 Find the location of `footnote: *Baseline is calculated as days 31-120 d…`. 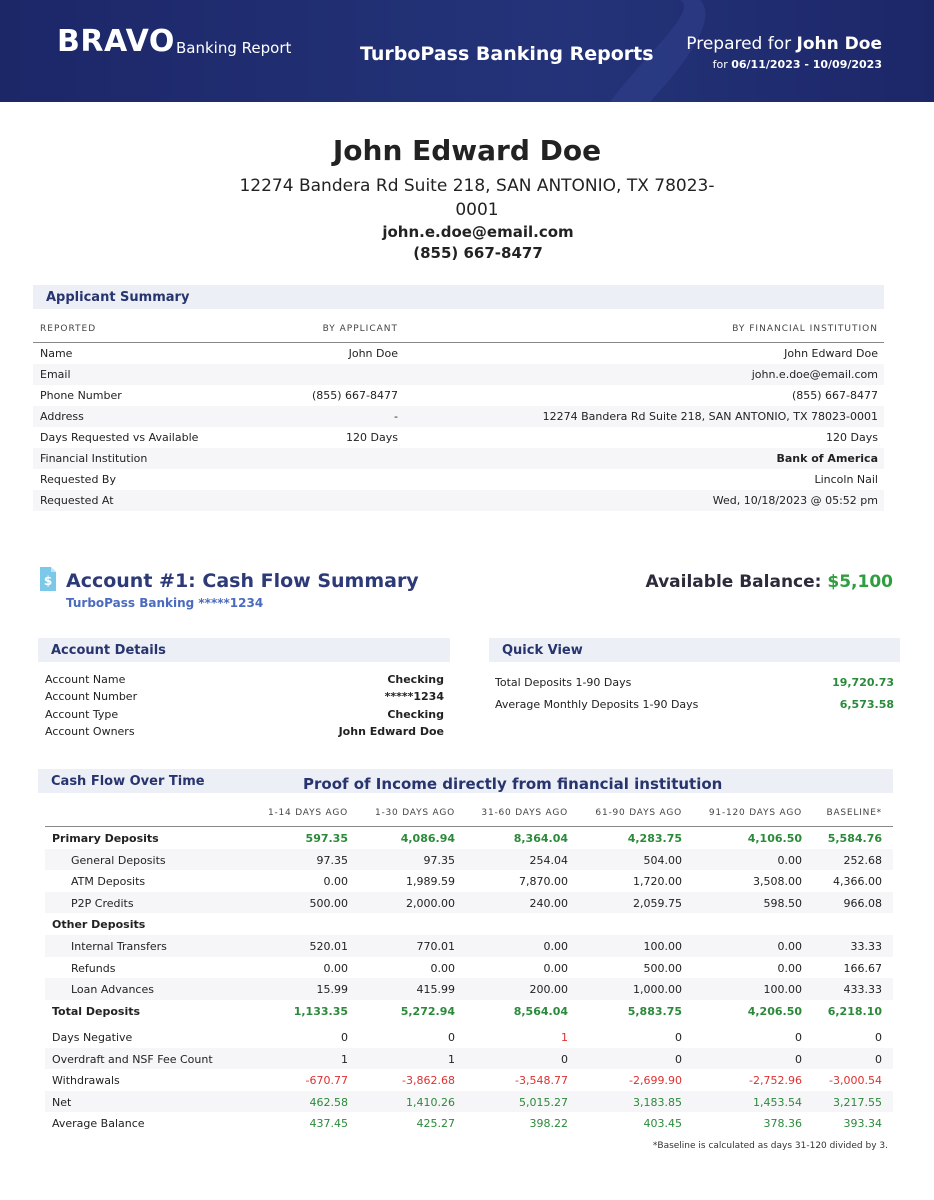

footnote: *Baseline is calculated as days 31-120 d… is located at coordinates (770, 1146).